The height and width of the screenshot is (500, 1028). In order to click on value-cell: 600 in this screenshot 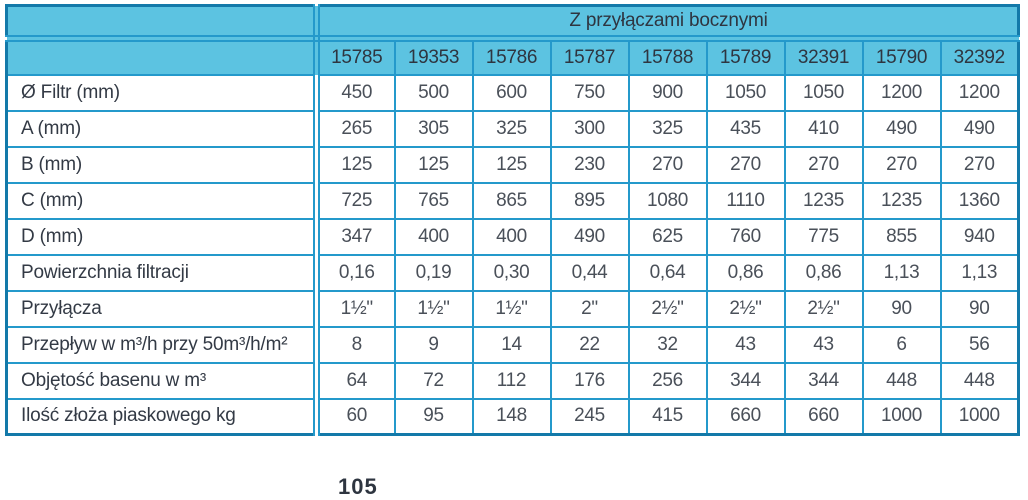, I will do `click(511, 92)`.